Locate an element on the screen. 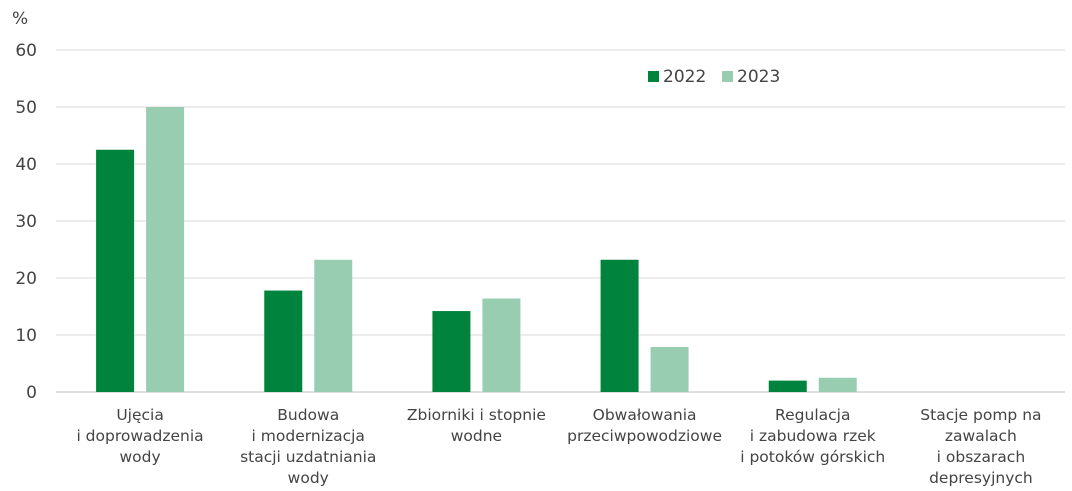  category-label: Ujęcia i doprowadzenia wody is located at coordinates (139, 436).